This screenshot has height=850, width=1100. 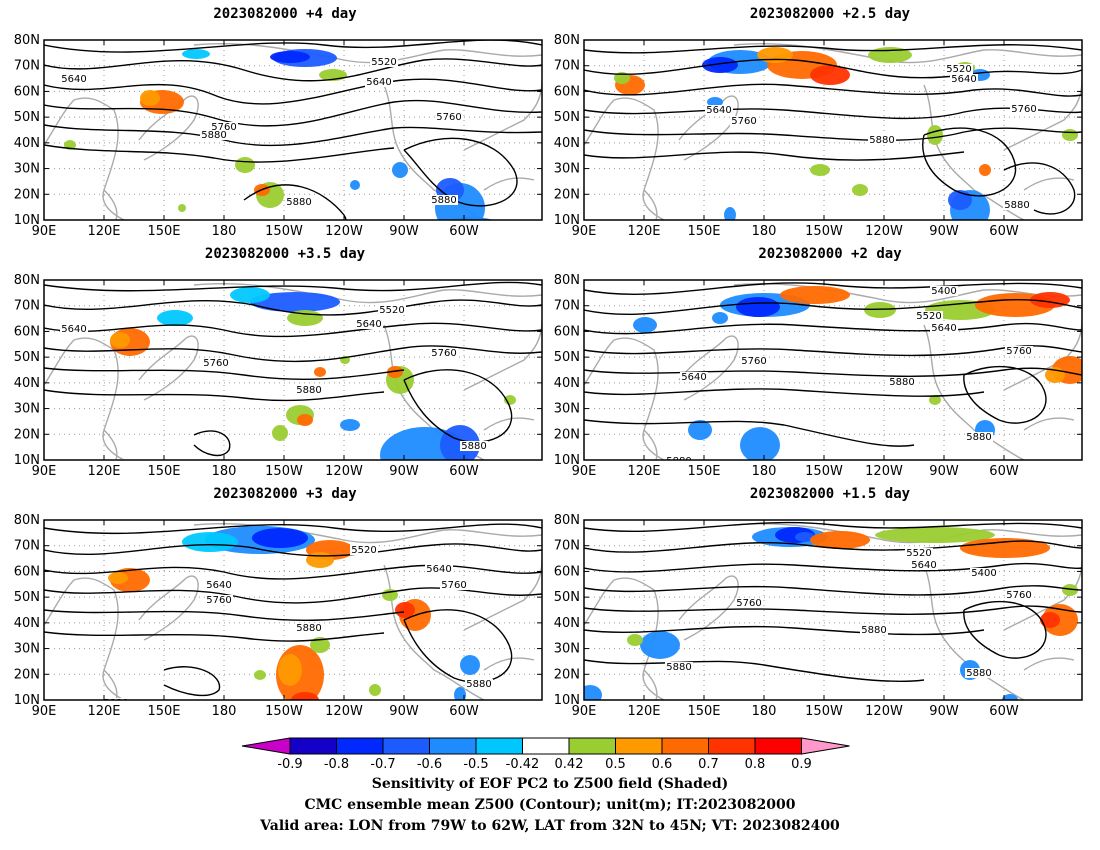 What do you see at coordinates (285, 254) in the screenshot?
I see `panel-title-3: 2023082000 +3.5 day` at bounding box center [285, 254].